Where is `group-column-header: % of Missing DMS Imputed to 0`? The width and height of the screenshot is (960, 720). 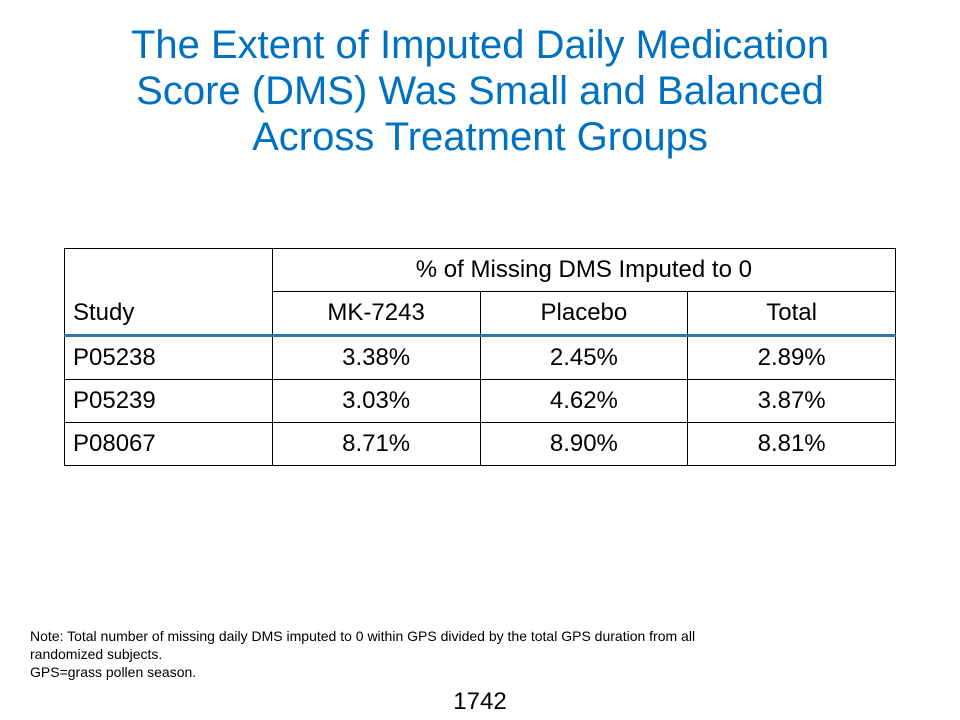 group-column-header: % of Missing DMS Imputed to 0 is located at coordinates (584, 270).